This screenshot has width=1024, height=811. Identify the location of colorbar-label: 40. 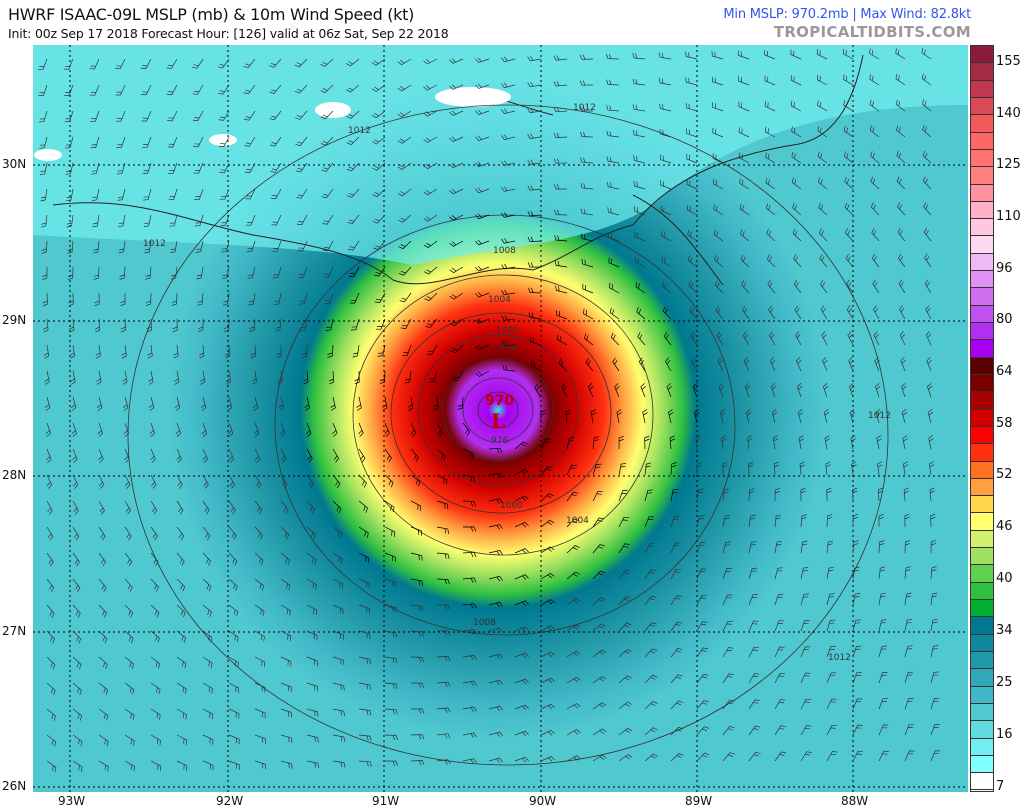
(1004, 578).